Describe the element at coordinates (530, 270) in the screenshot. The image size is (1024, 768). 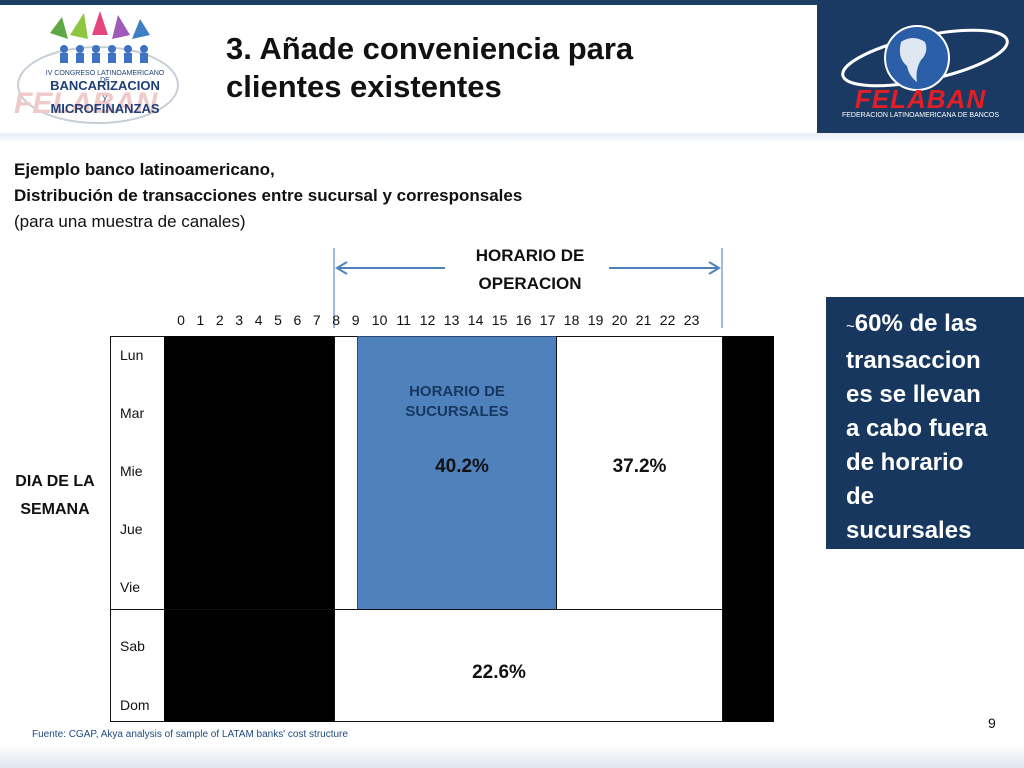
I see `operating-hours-label: HORARIO DE OPERACION` at that location.